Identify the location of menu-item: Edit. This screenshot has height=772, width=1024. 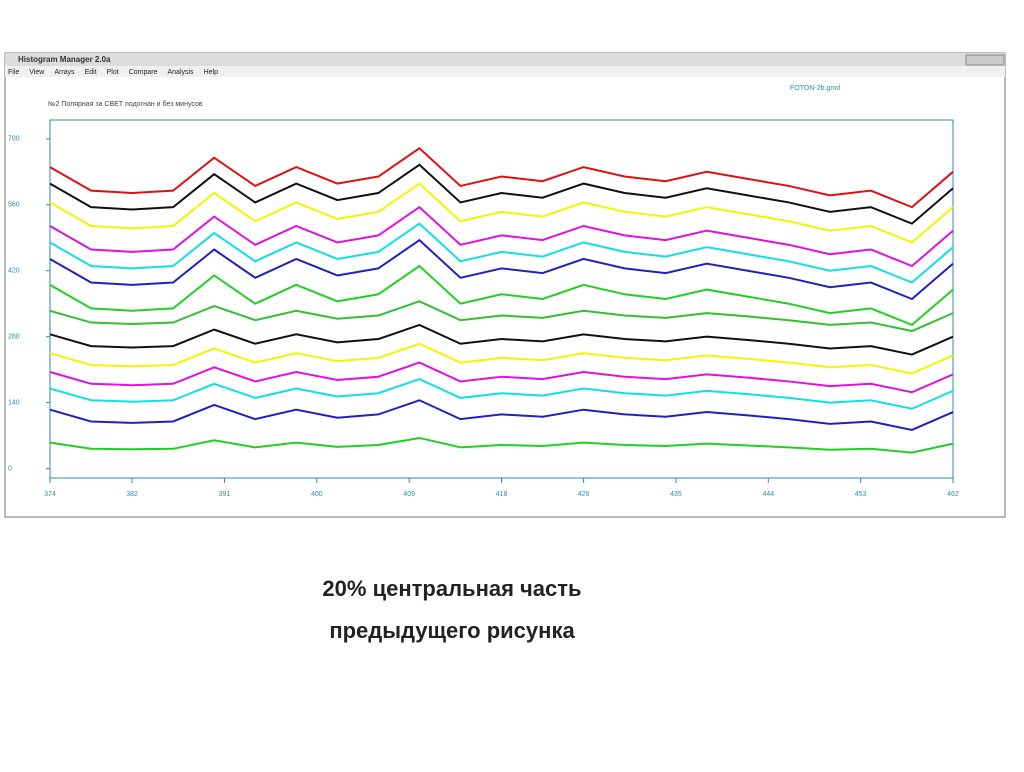
(91, 72).